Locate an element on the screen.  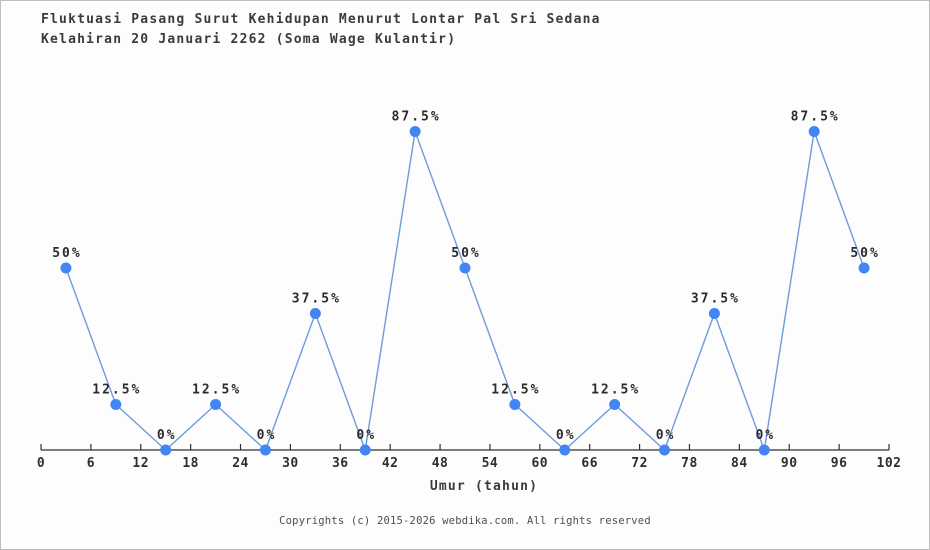
x-tick-label: 6 is located at coordinates (91, 463).